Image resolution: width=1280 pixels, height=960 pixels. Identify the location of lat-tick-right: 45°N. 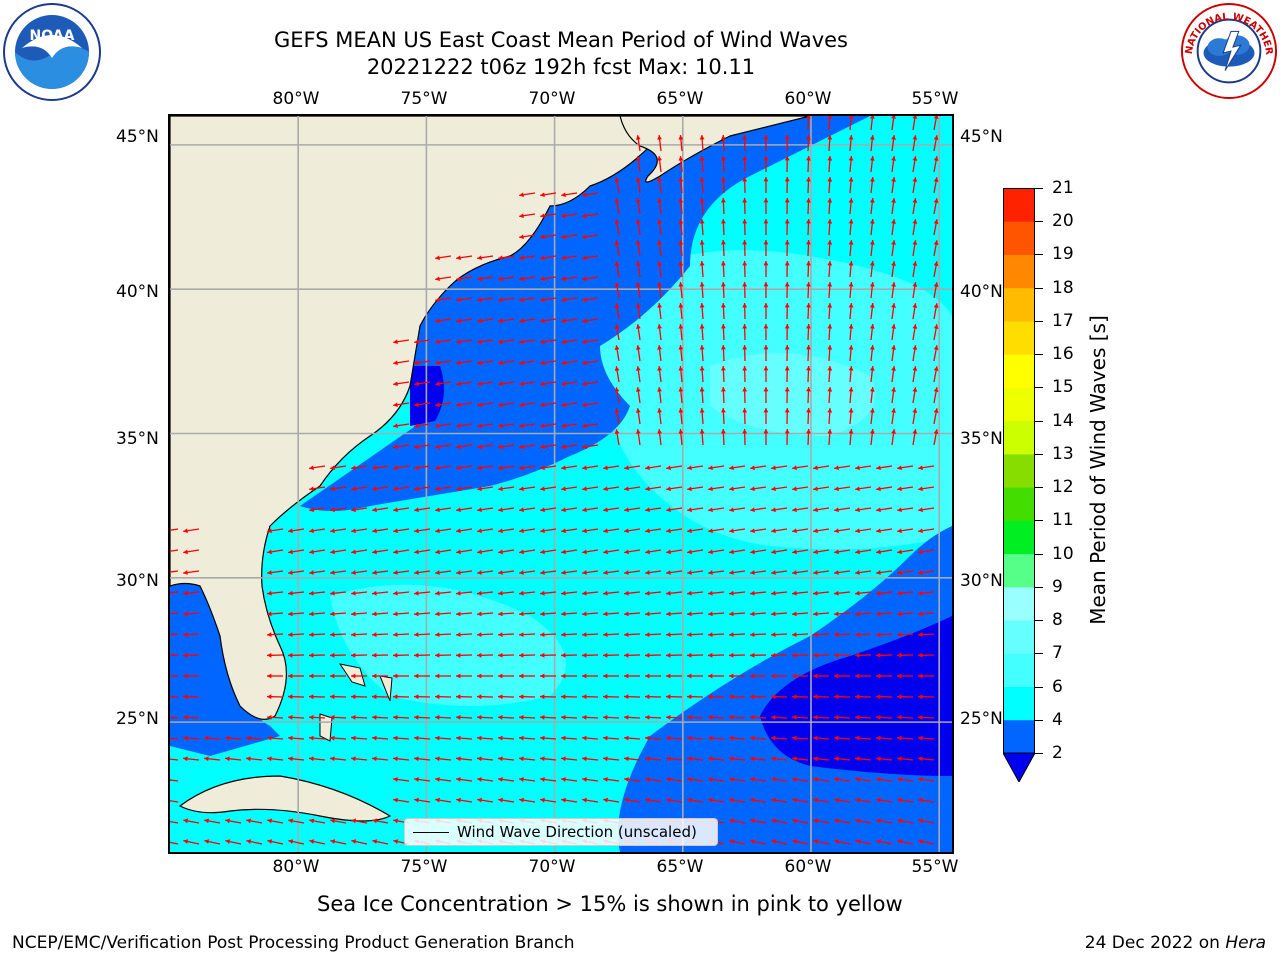
(981, 137).